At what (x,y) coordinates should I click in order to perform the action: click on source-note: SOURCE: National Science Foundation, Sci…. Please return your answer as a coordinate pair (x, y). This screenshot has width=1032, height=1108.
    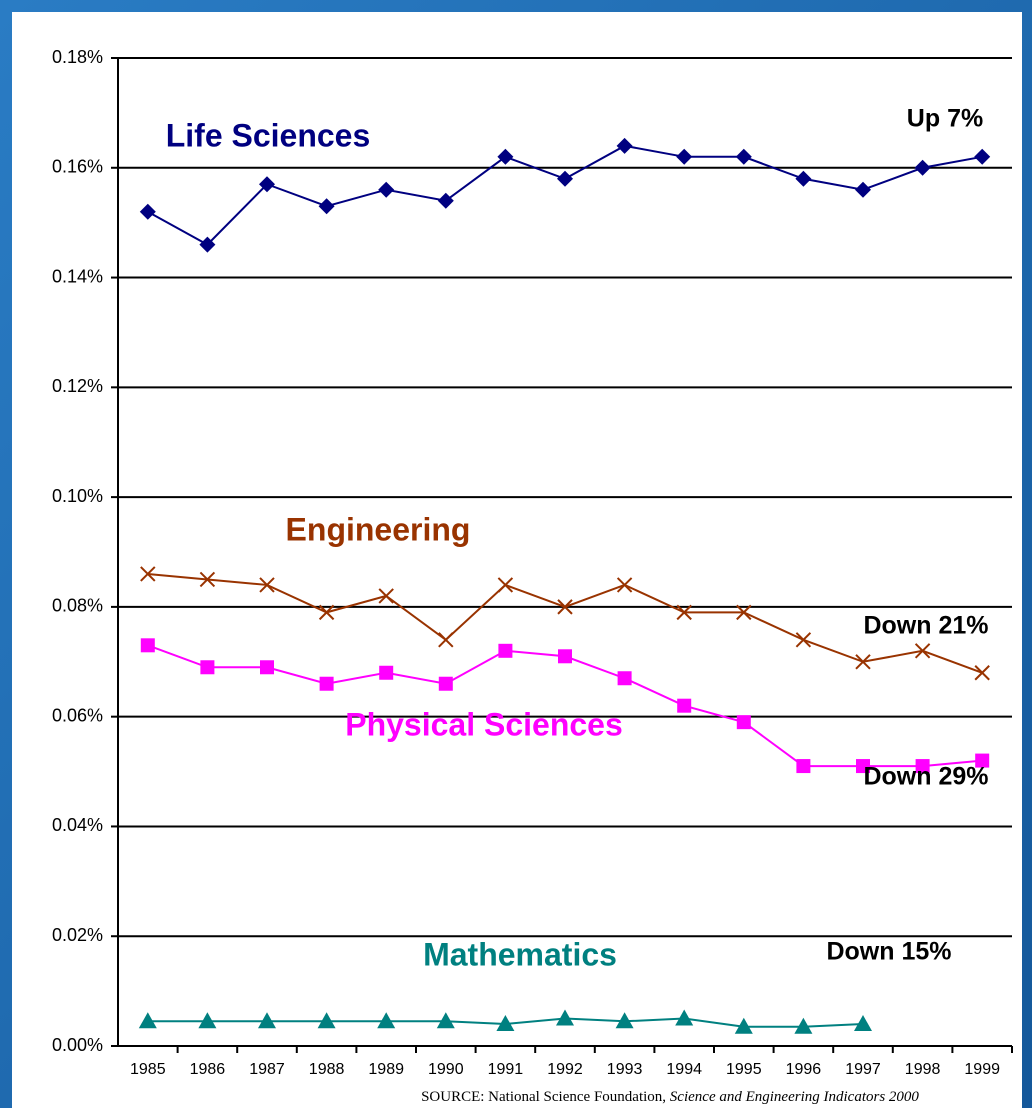
    Looking at the image, I should click on (670, 1097).